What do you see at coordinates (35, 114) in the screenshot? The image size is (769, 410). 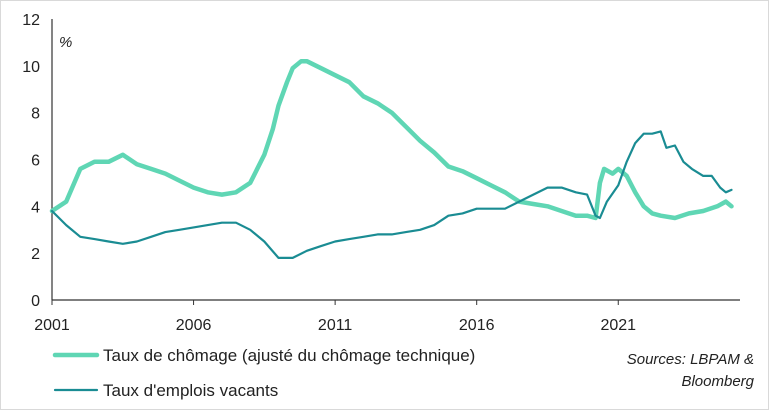 I see `y-tick-label: 8` at bounding box center [35, 114].